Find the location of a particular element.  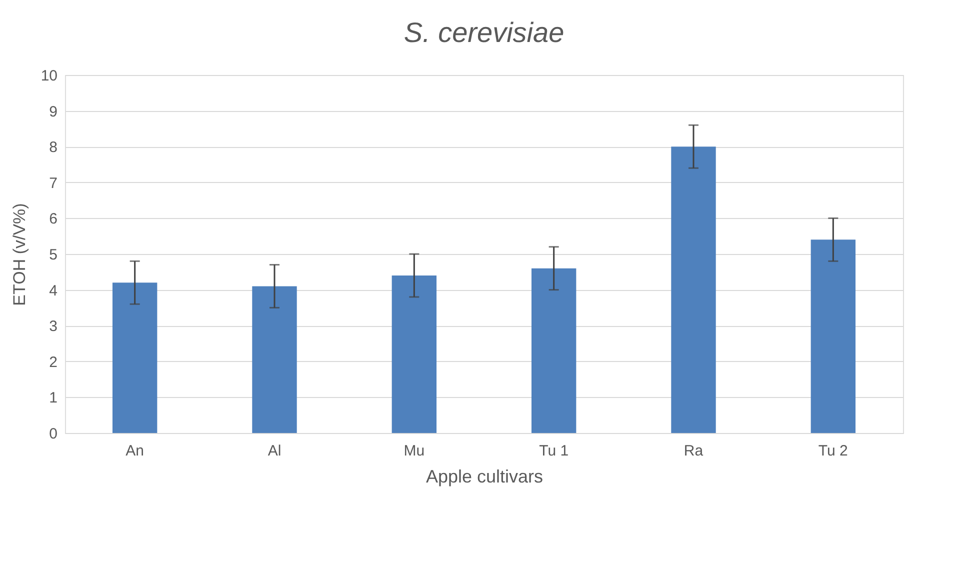

x-tick-label: Ra is located at coordinates (694, 451).